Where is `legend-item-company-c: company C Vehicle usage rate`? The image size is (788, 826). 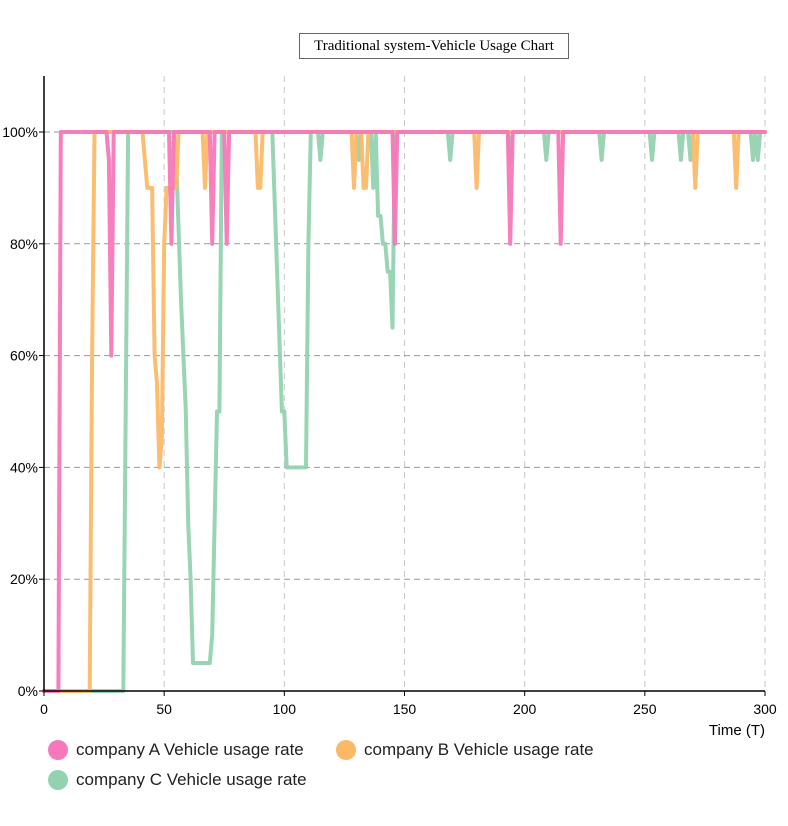 legend-item-company-c: company C Vehicle usage rate is located at coordinates (177, 780).